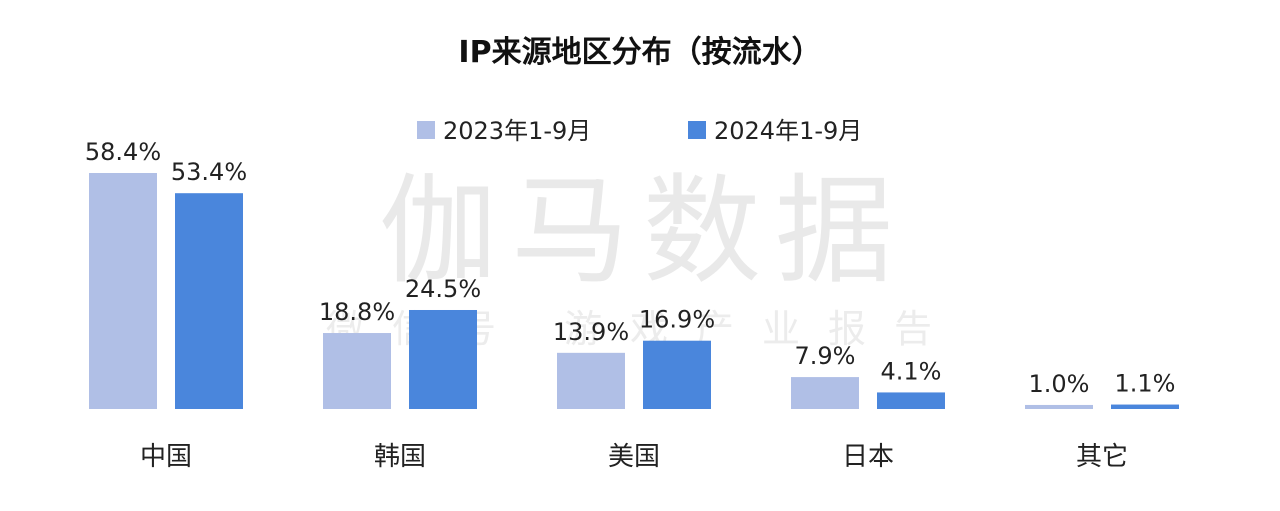  Describe the element at coordinates (697, 130) in the screenshot. I see `legend-swatch-2024` at that location.